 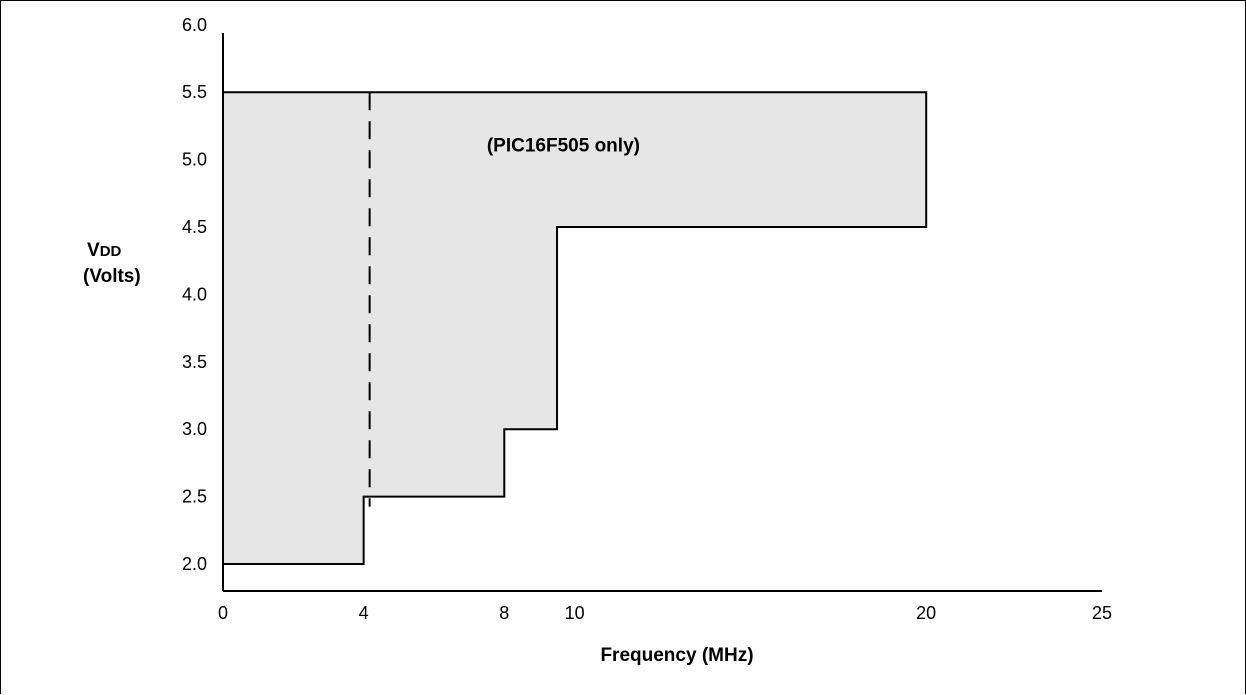 I want to click on y-tick-label: 2.0, so click(x=194, y=564).